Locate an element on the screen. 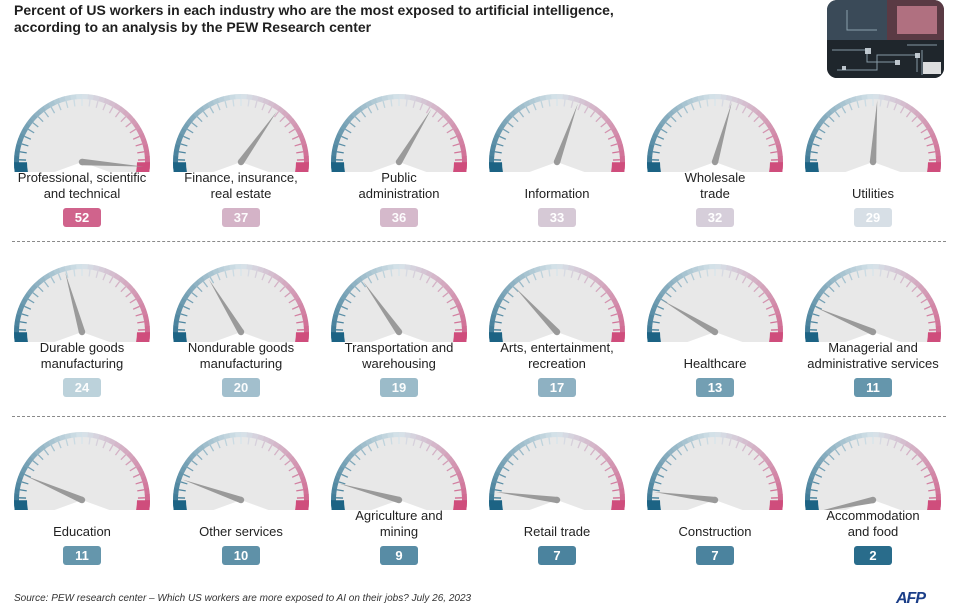 The image size is (955, 608). industry-label-line: Wholesale is located at coordinates (715, 178).